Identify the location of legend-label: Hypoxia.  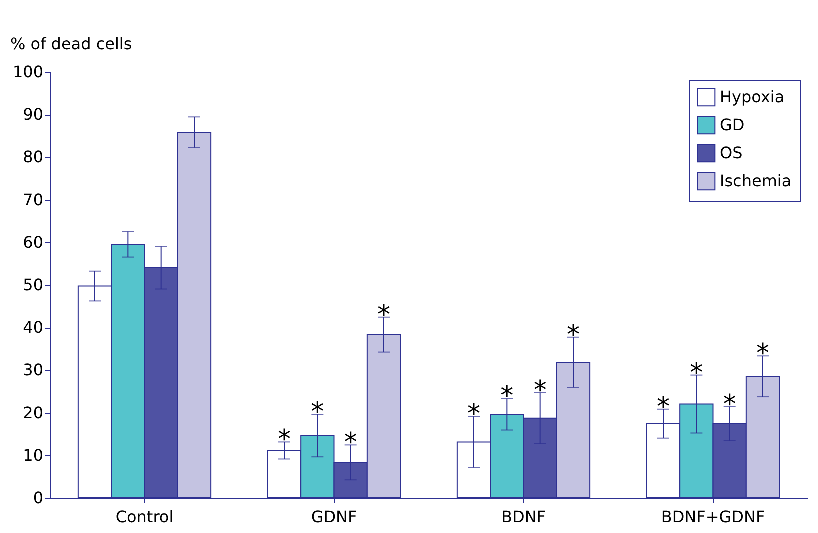
(752, 97).